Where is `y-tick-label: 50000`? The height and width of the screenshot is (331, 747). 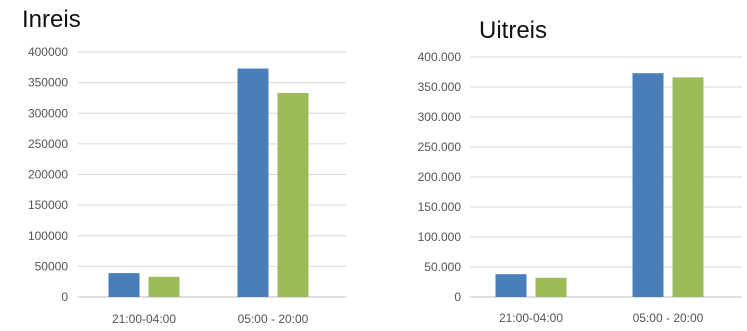
y-tick-label: 50000 is located at coordinates (52, 266).